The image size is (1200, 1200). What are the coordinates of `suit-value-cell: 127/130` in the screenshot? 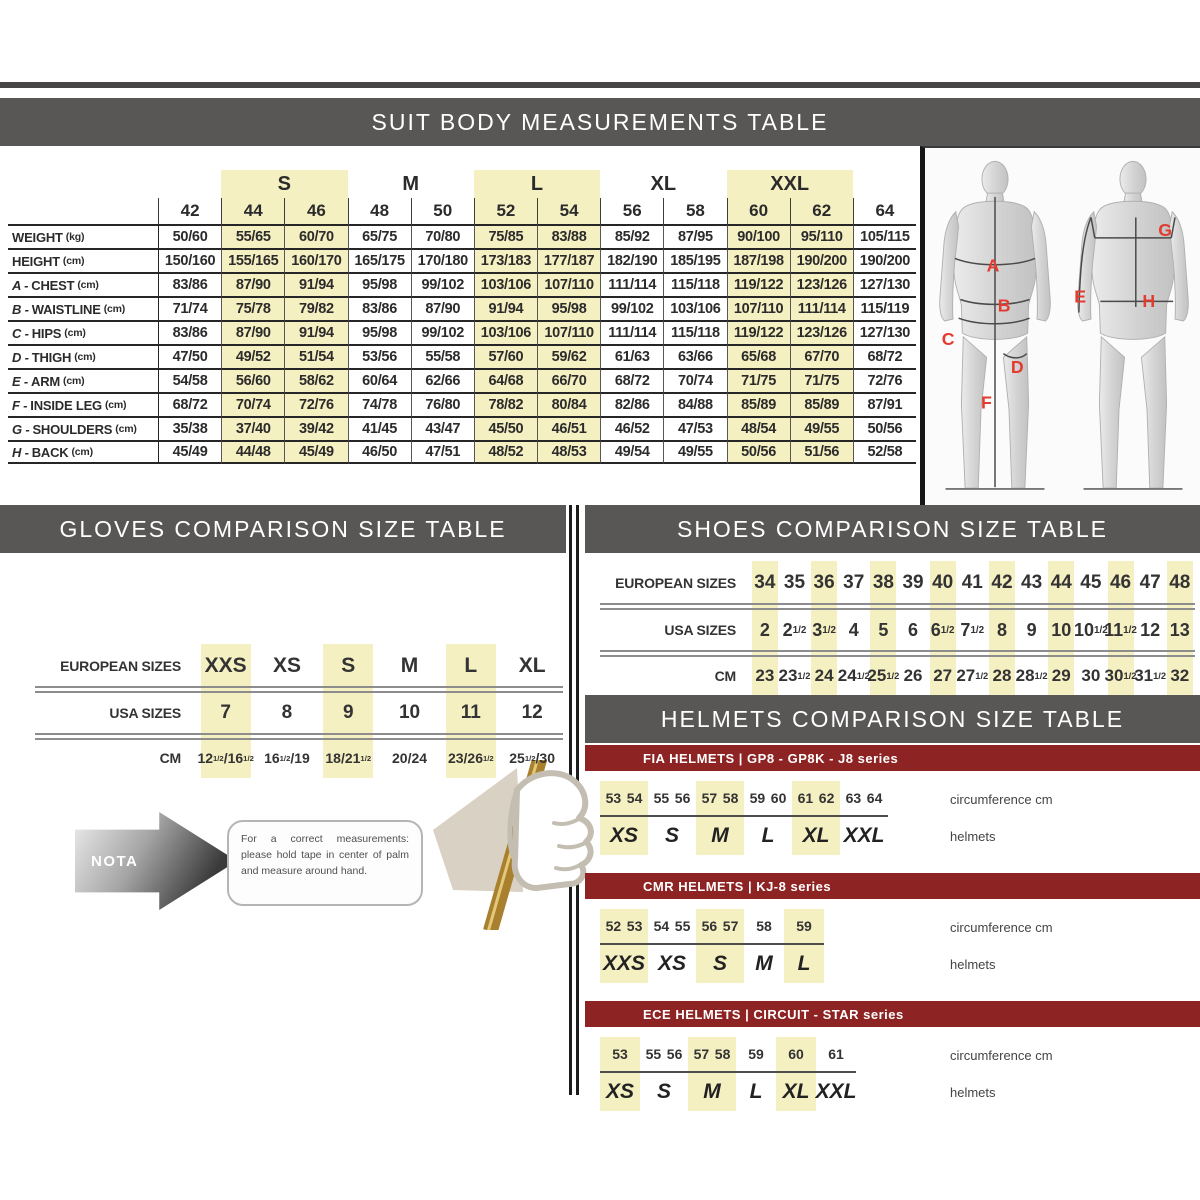 It's located at (884, 332).